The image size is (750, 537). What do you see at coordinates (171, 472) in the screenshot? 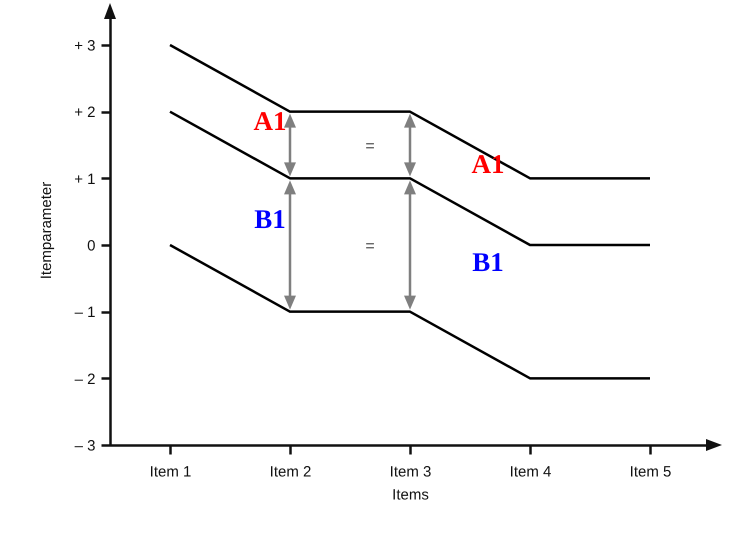
I see `x-tick-label: Item 1` at bounding box center [171, 472].